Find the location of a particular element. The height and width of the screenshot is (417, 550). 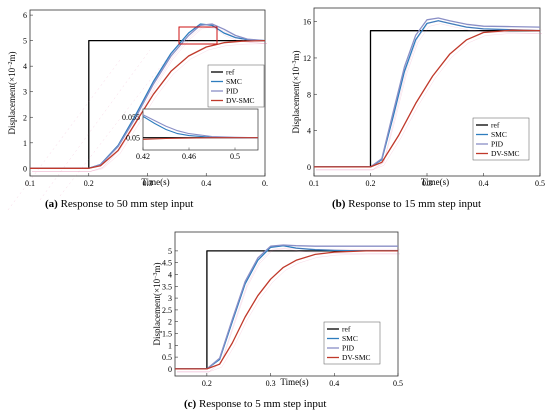

chart-c-ylabel-main: Displacement(×10 is located at coordinates (157, 311).